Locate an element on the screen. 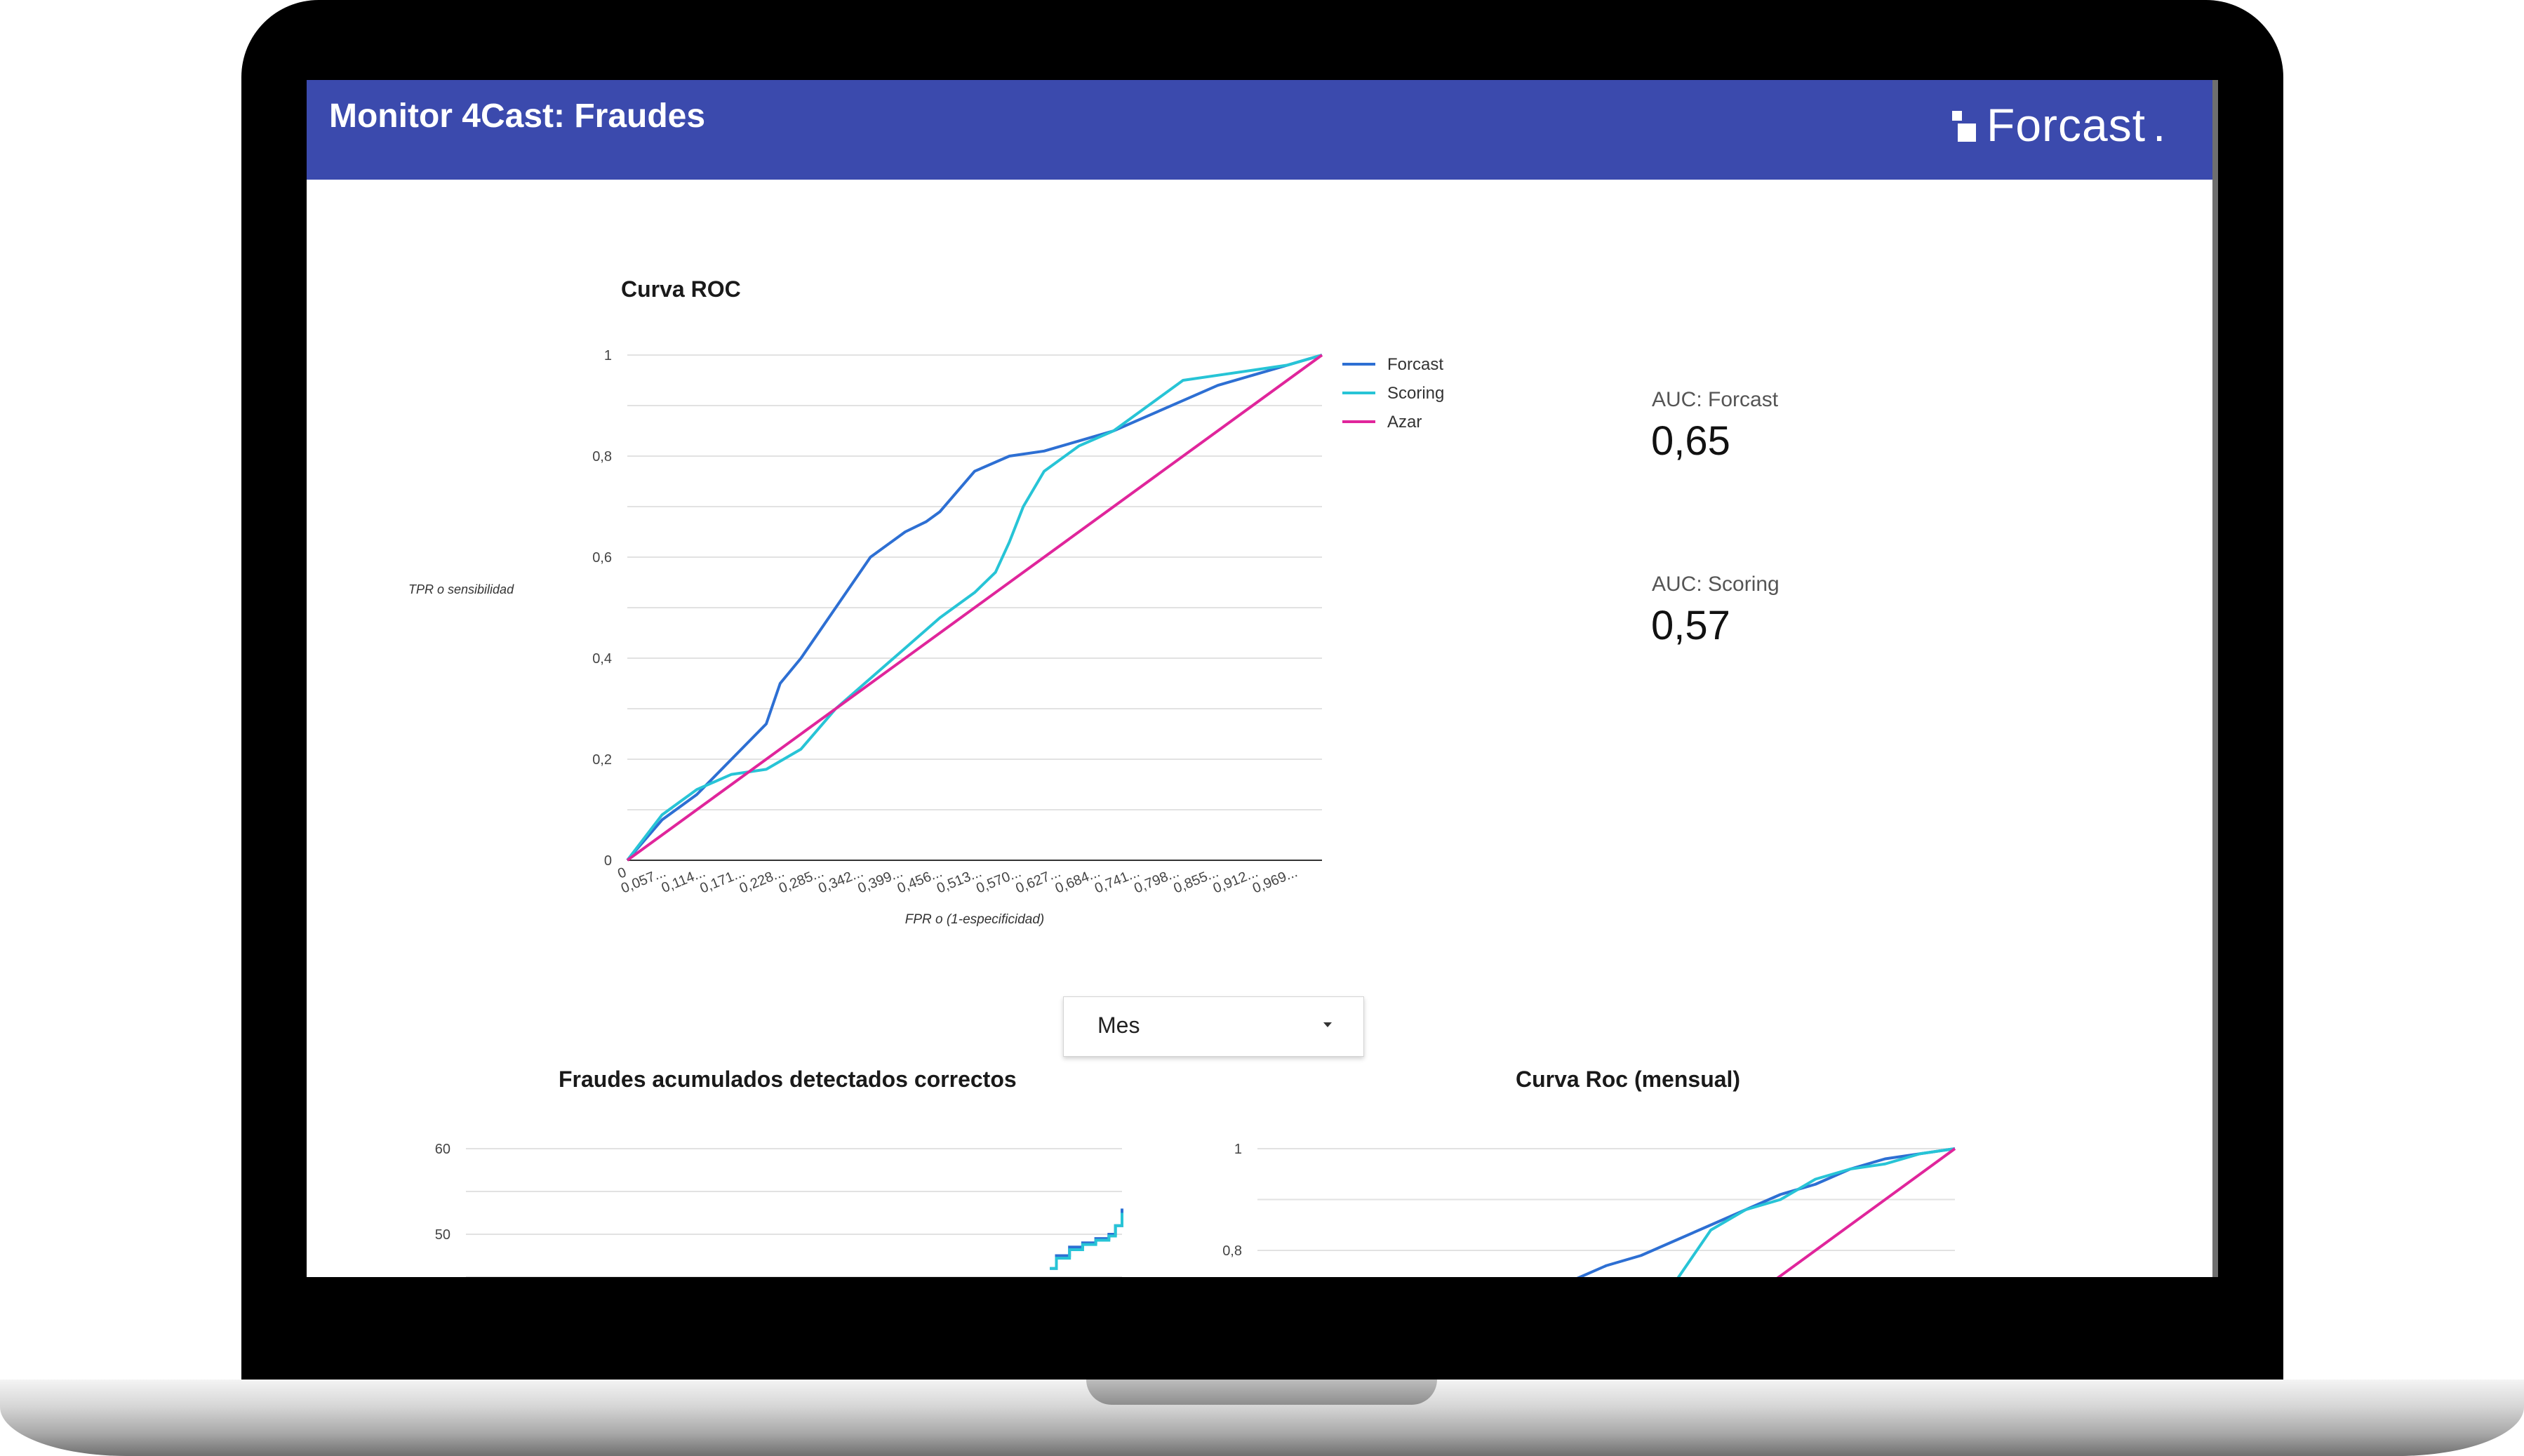 This screenshot has height=1456, width=2524. app-header: Monitor 4Cast: Fraudes Forcast. is located at coordinates (1259, 130).